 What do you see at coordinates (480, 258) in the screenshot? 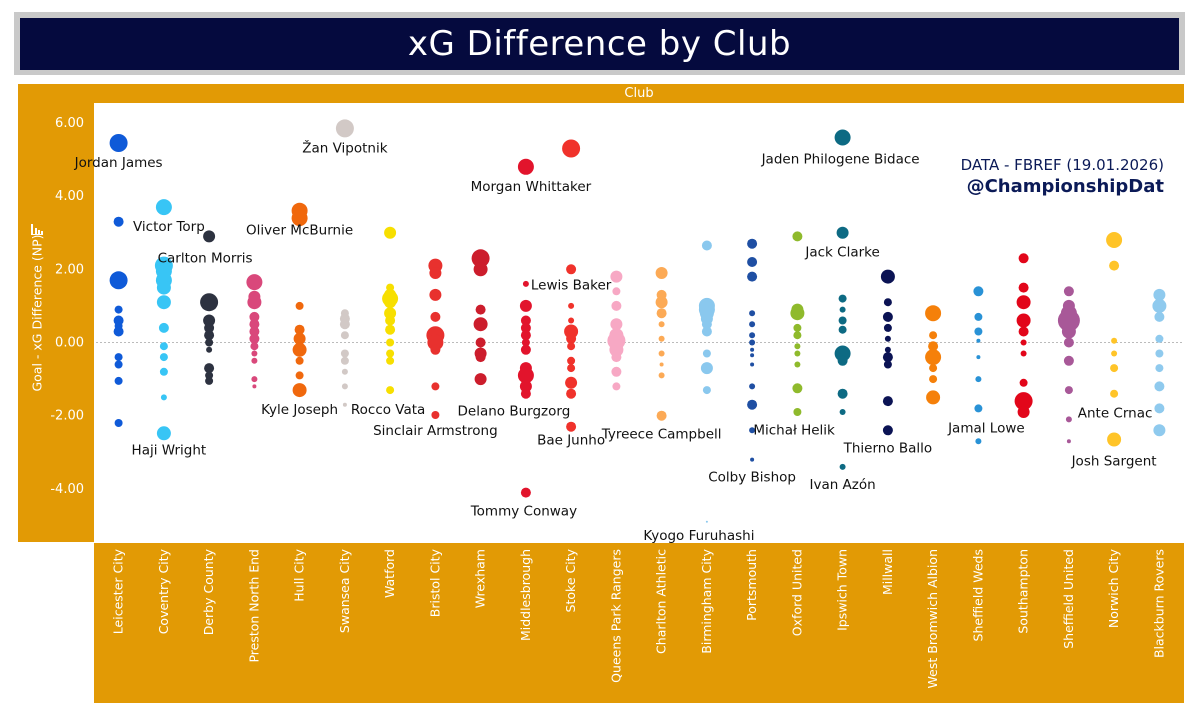
I see `data-point-wrexham` at bounding box center [480, 258].